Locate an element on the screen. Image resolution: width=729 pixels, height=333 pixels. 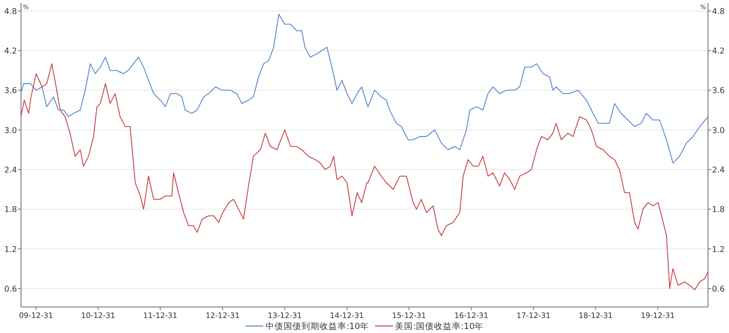
legend-label: 美国:国债收益率:10年 is located at coordinates (439, 326).